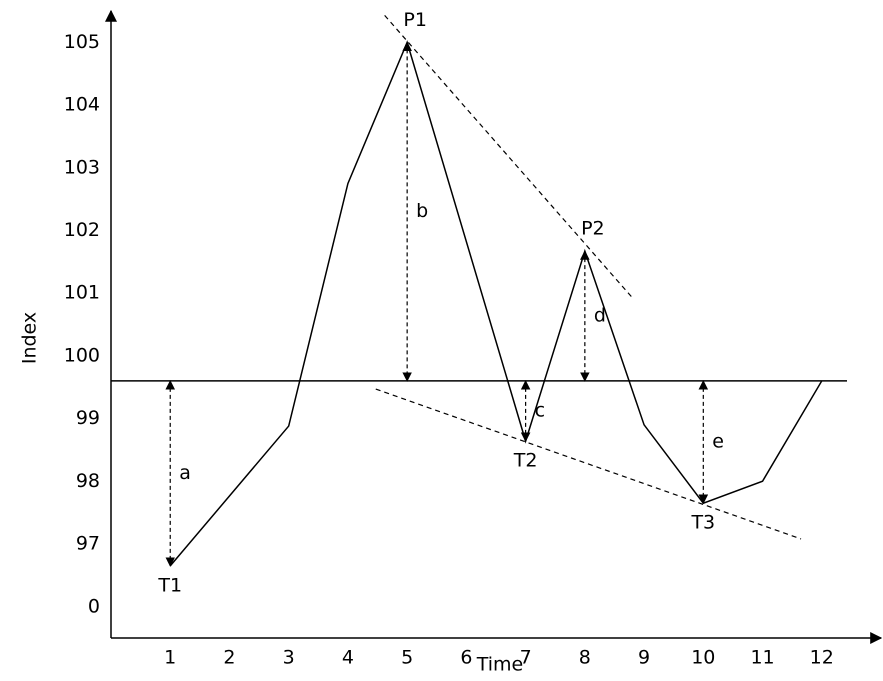  Describe the element at coordinates (88, 543) in the screenshot. I see `y-tick-label: 97` at that location.